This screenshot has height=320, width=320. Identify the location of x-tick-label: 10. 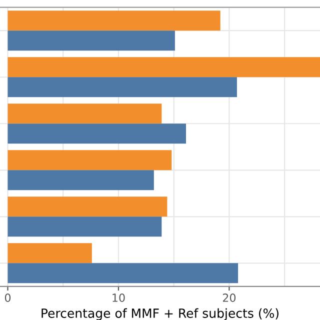
(118, 298).